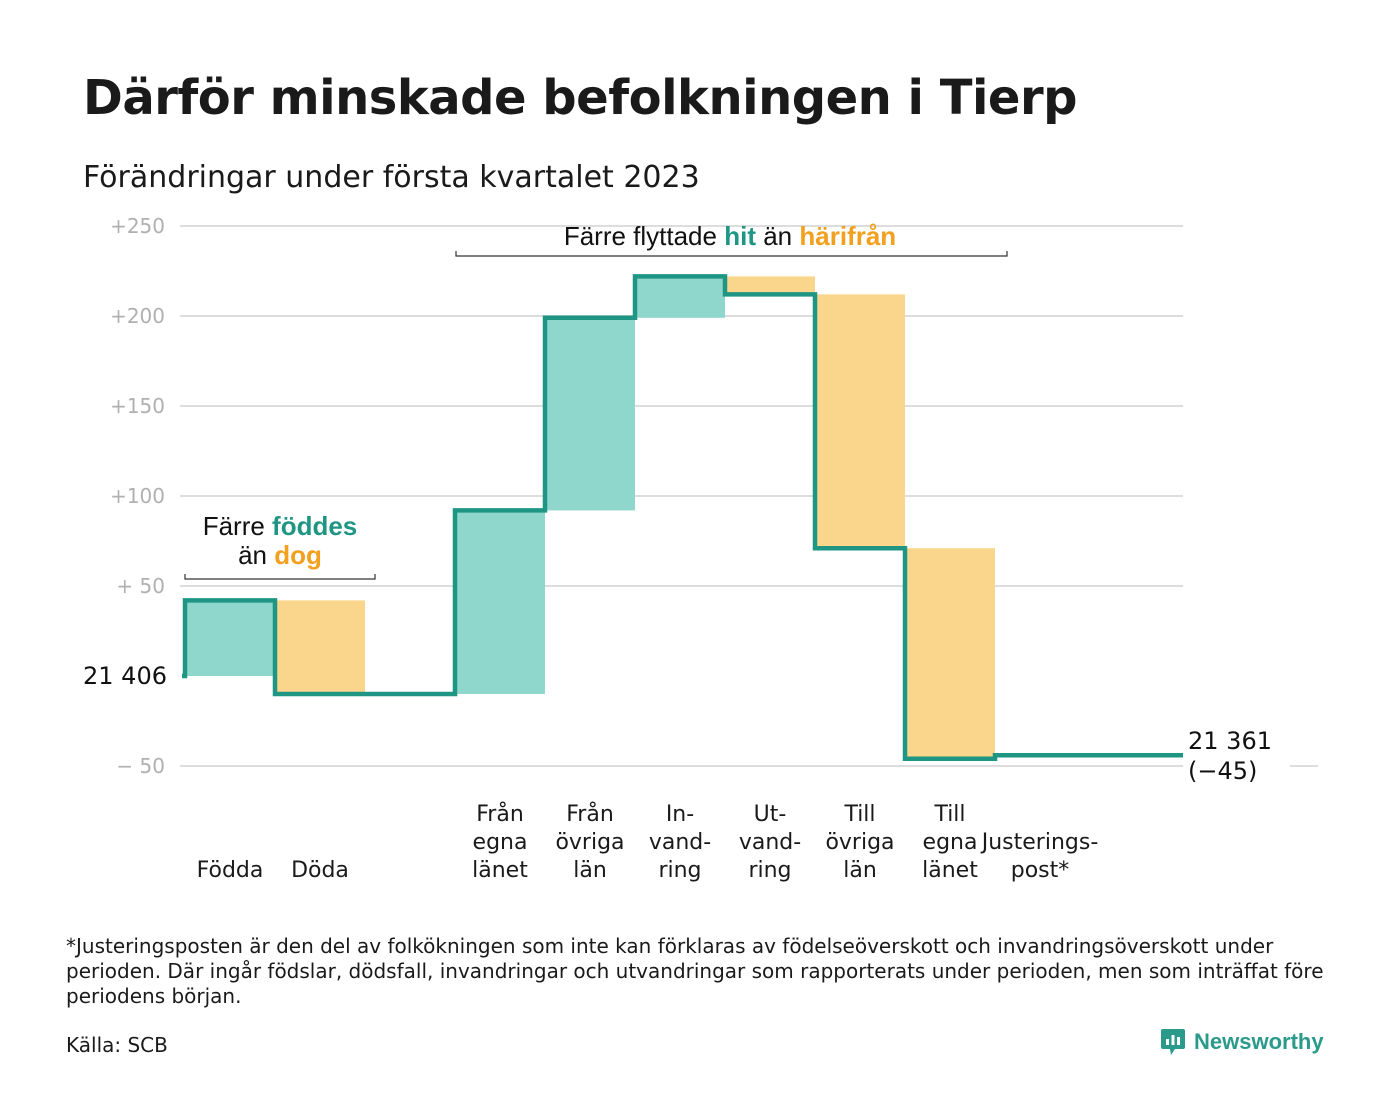 Image resolution: width=1400 pixels, height=1120 pixels. Describe the element at coordinates (391, 177) in the screenshot. I see `chart-subtitle: Förändringar under första kvartalet 2023` at that location.